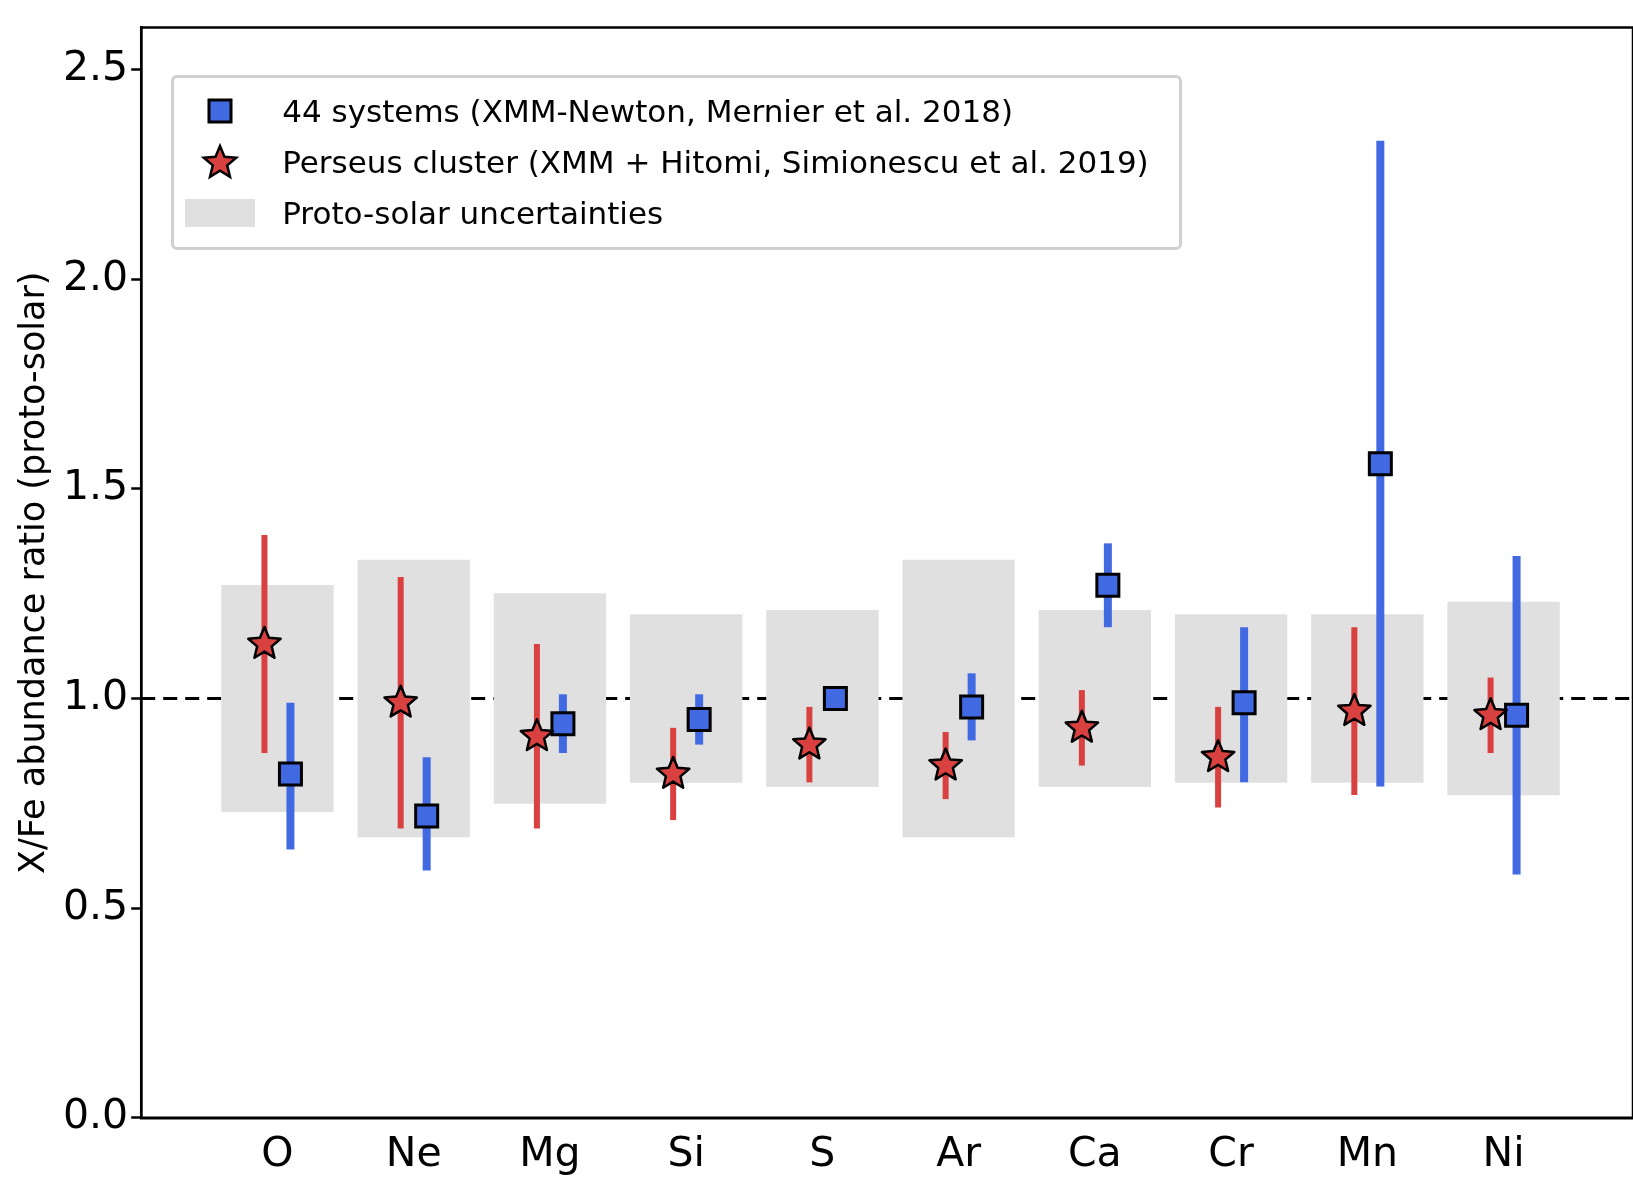 The width and height of the screenshot is (1633, 1188). What do you see at coordinates (277, 1152) in the screenshot?
I see `x-tick-label: O` at bounding box center [277, 1152].